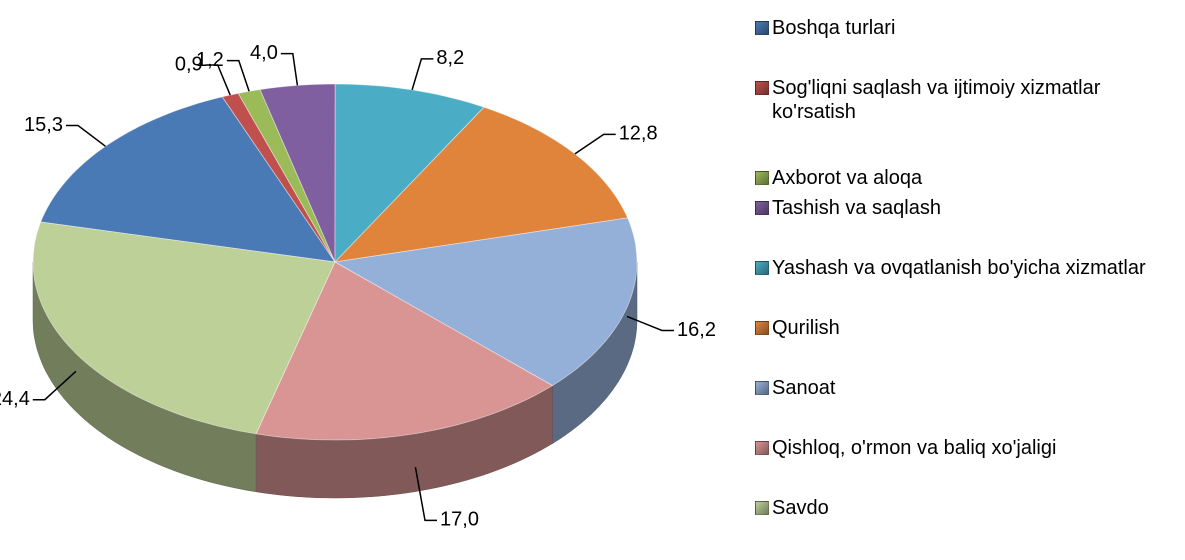 The width and height of the screenshot is (1185, 560). Describe the element at coordinates (696, 330) in the screenshot. I see `data-label: 16,2` at that location.